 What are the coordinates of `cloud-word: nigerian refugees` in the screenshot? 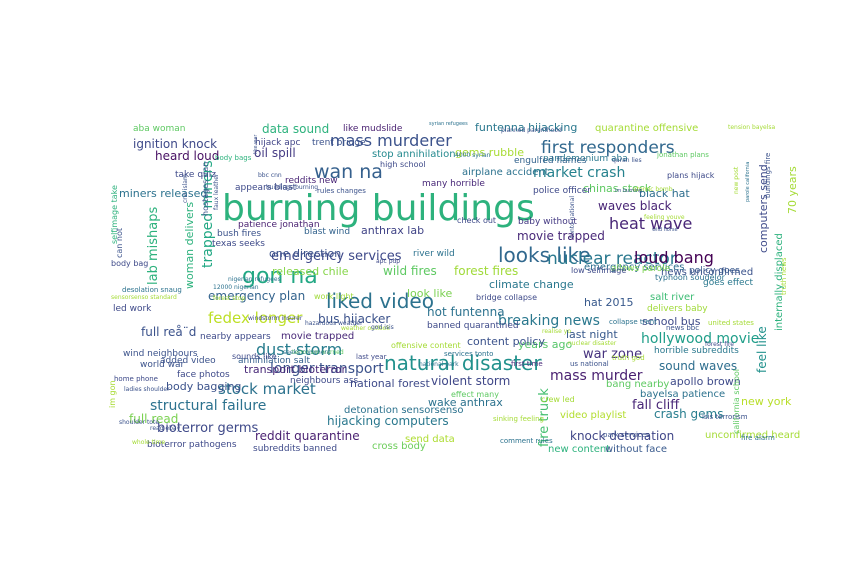 It's located at (254, 279).